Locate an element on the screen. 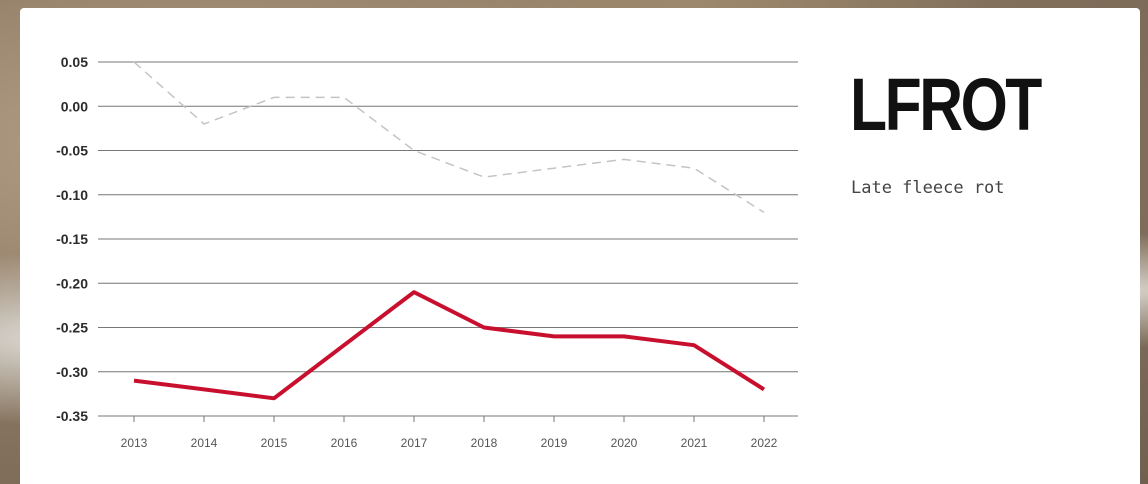  y-tick-label: 0.05 is located at coordinates (74, 62).